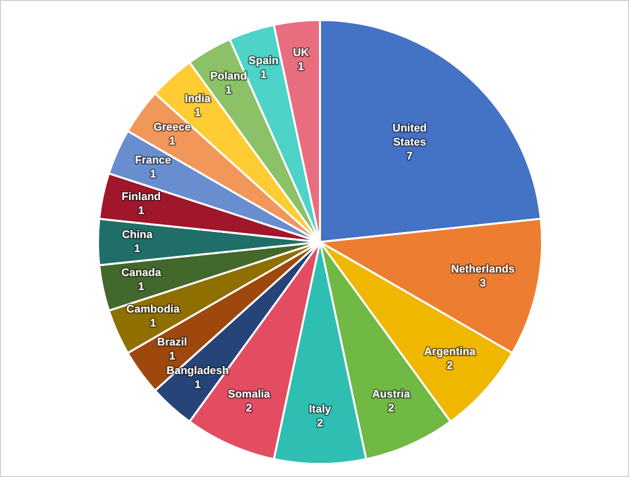 Image resolution: width=629 pixels, height=477 pixels. What do you see at coordinates (391, 394) in the screenshot?
I see `slice-label: Austria` at bounding box center [391, 394].